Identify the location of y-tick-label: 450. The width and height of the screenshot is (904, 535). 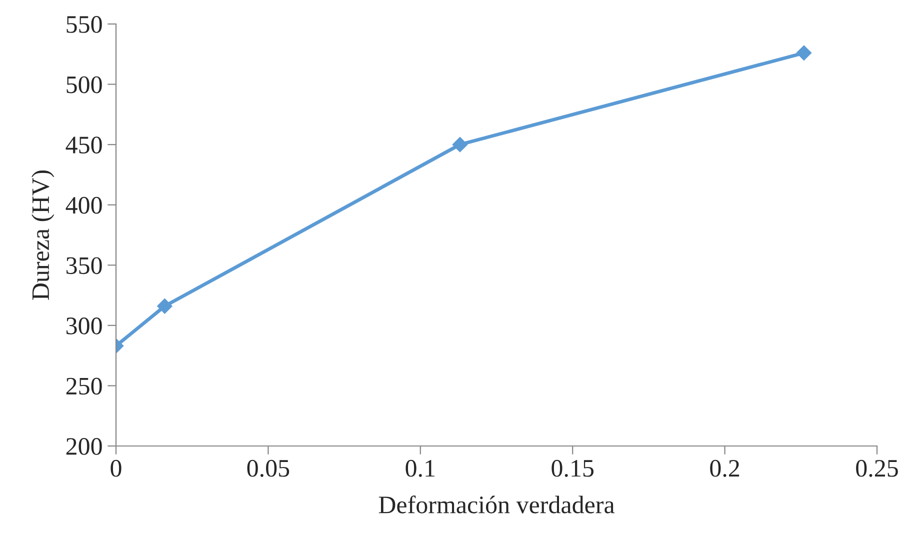
(84, 145).